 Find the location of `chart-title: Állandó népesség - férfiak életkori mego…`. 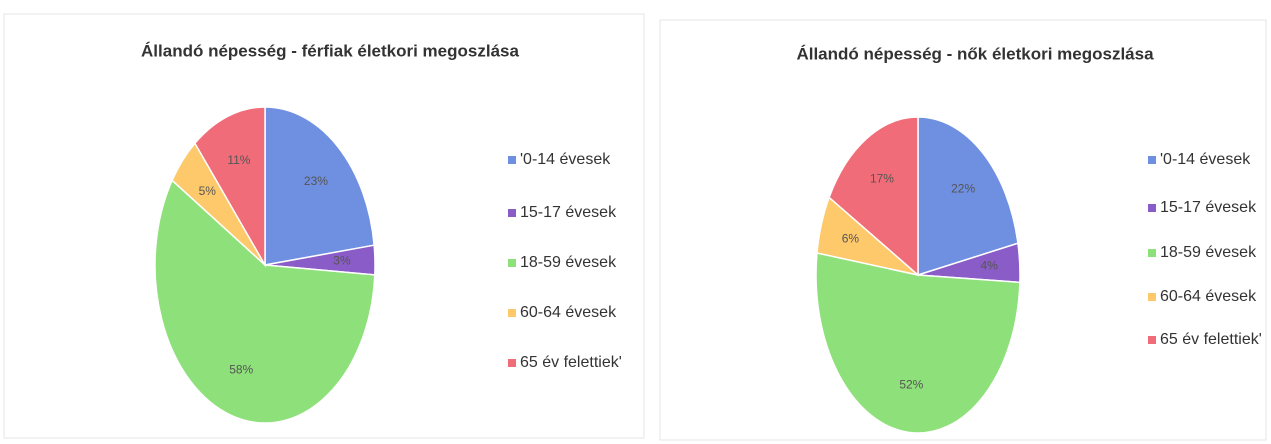

chart-title: Állandó népesség - férfiak életkori mego… is located at coordinates (330, 50).